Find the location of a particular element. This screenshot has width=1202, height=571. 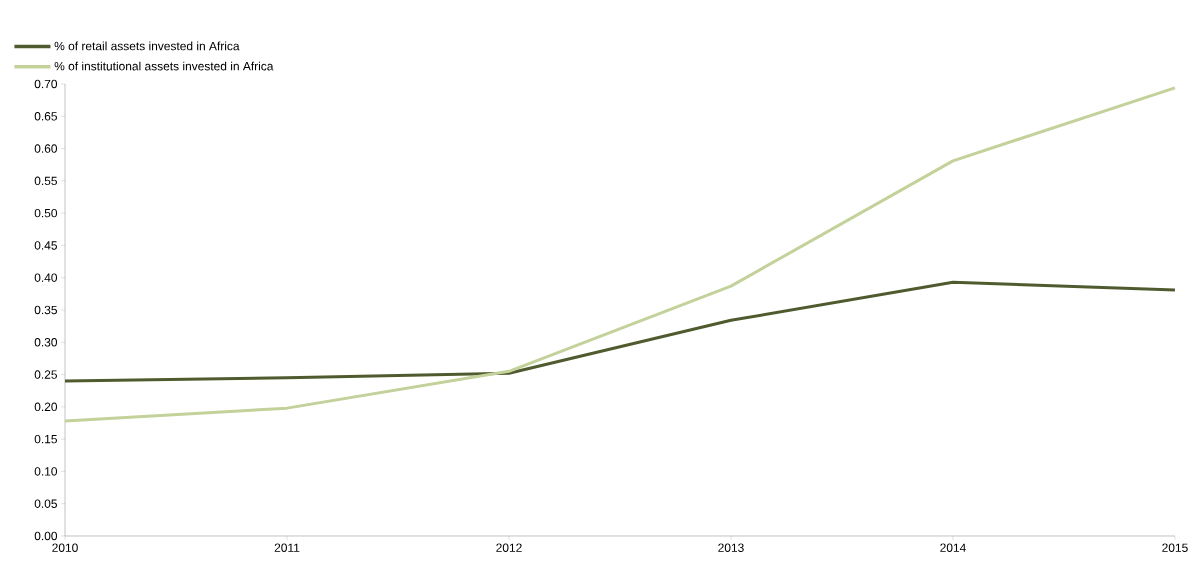

y-tick-label: 0.60 is located at coordinates (46, 148).